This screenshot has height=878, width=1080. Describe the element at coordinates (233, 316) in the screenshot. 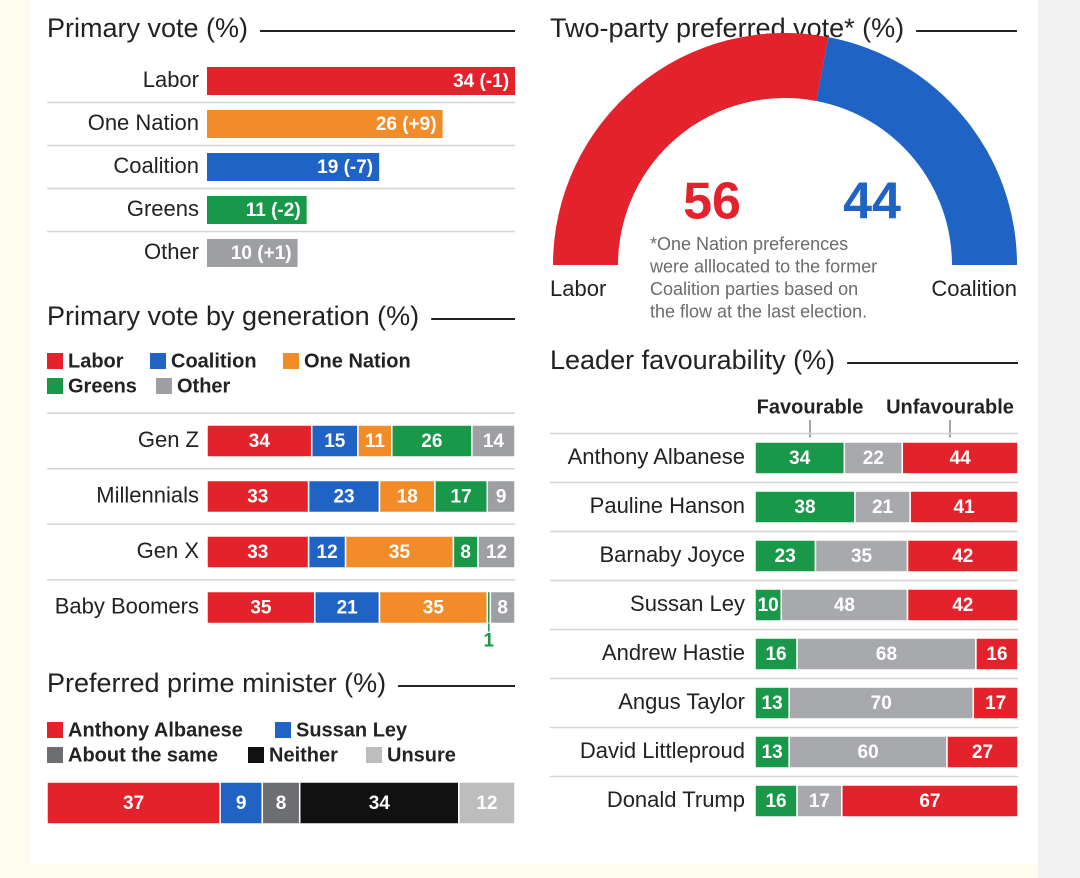

I see `chart-title: Primary vote by generation (%)` at that location.